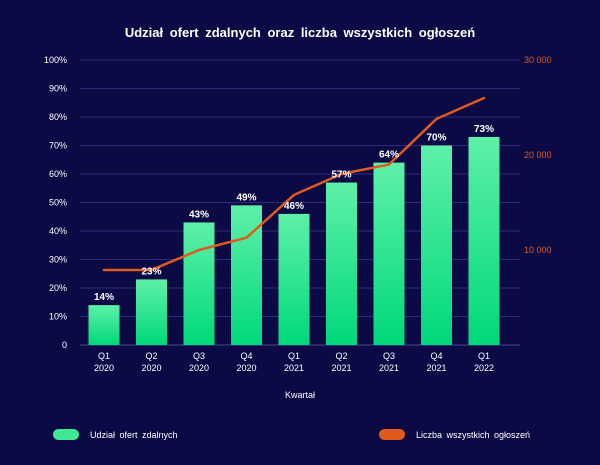  I want to click on x-axis-tick-label: Q2 2021, so click(341, 362).